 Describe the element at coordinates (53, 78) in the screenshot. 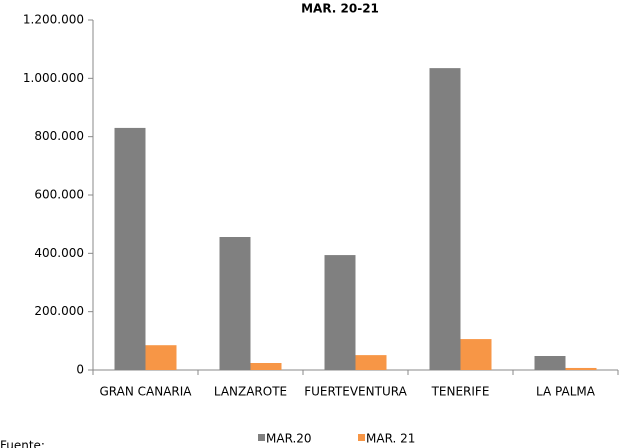

I see `y-tick-label: 1.000.000` at that location.